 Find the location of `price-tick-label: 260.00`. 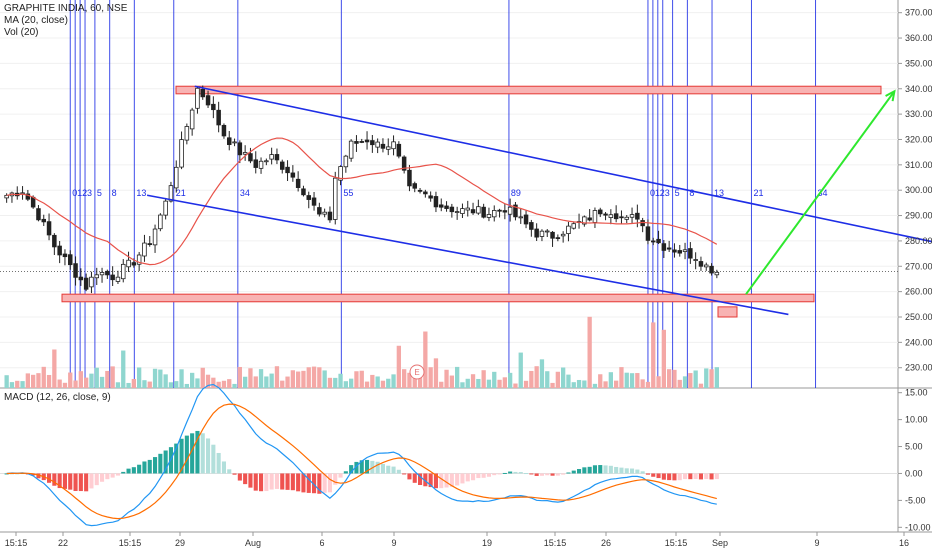

price-tick-label: 260.00 is located at coordinates (918, 292).